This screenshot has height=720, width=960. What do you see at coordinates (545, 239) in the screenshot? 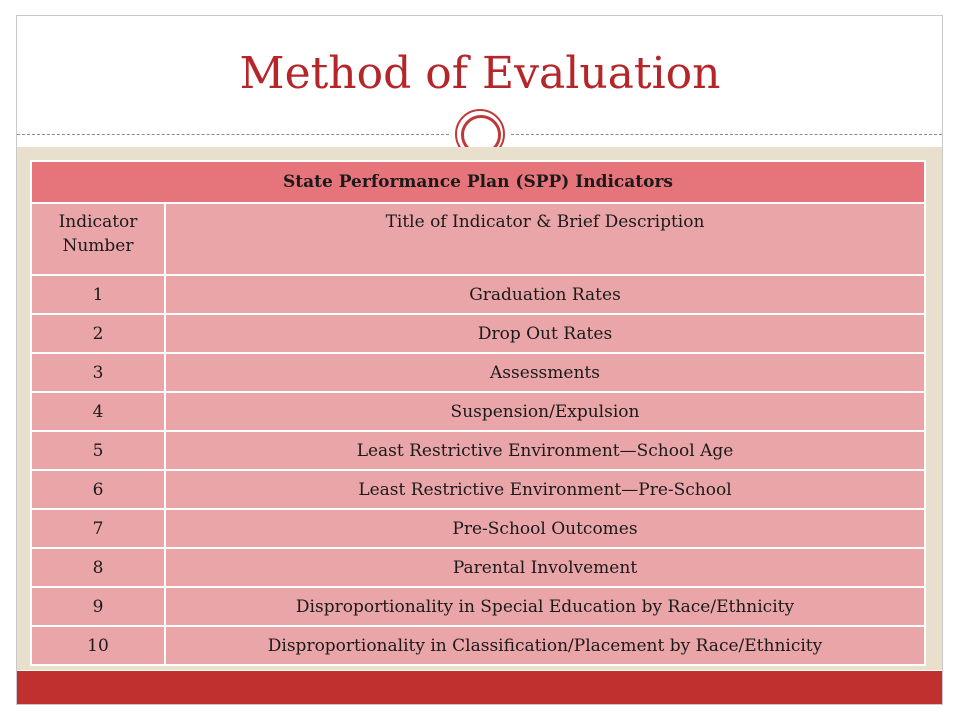
I see `column-header-title: Title of Indicator & Brief Description` at bounding box center [545, 239].